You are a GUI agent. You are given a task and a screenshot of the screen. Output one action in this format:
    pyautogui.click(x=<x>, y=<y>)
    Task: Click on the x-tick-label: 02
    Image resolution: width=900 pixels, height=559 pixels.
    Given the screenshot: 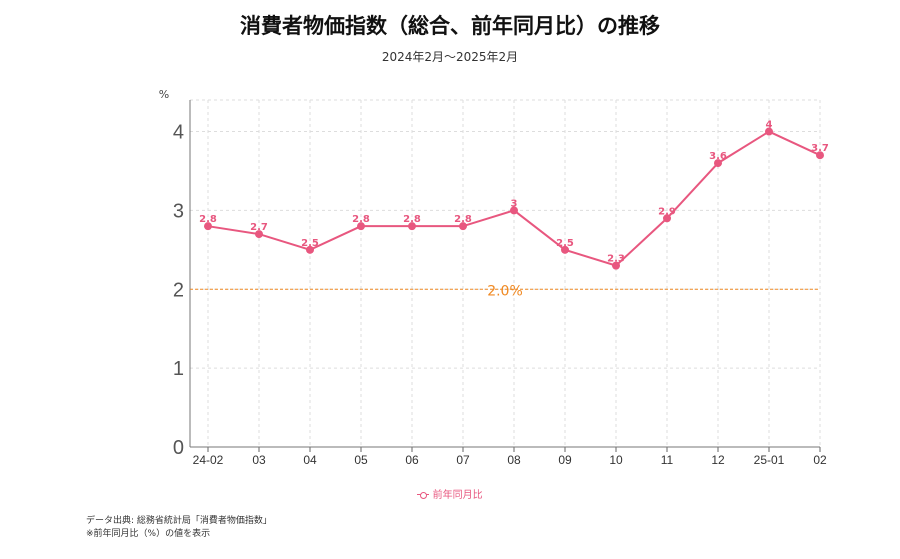 What is the action you would take?
    pyautogui.click(x=820, y=460)
    